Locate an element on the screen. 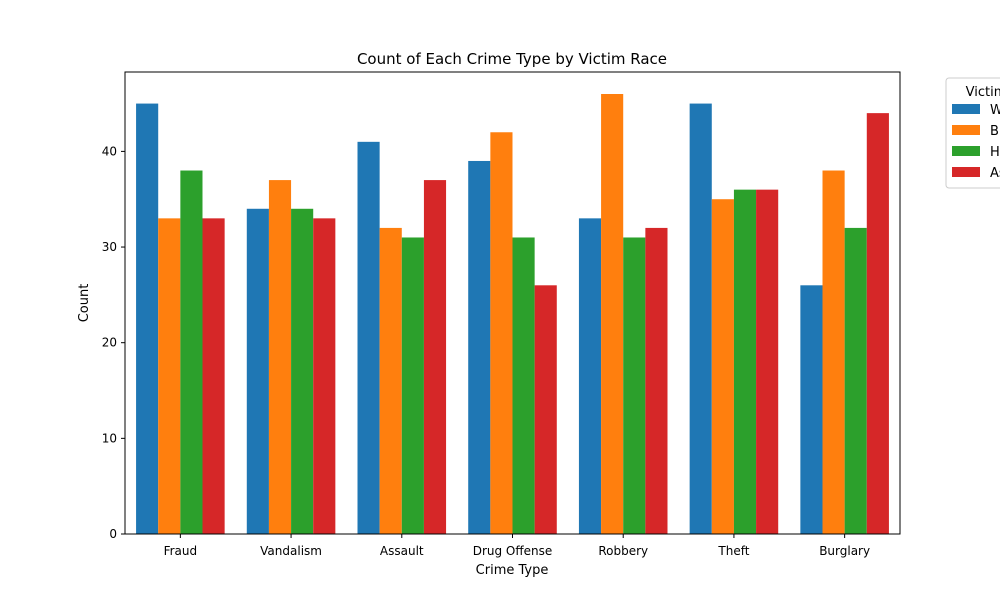  bar-robbery-h is located at coordinates (634, 386).